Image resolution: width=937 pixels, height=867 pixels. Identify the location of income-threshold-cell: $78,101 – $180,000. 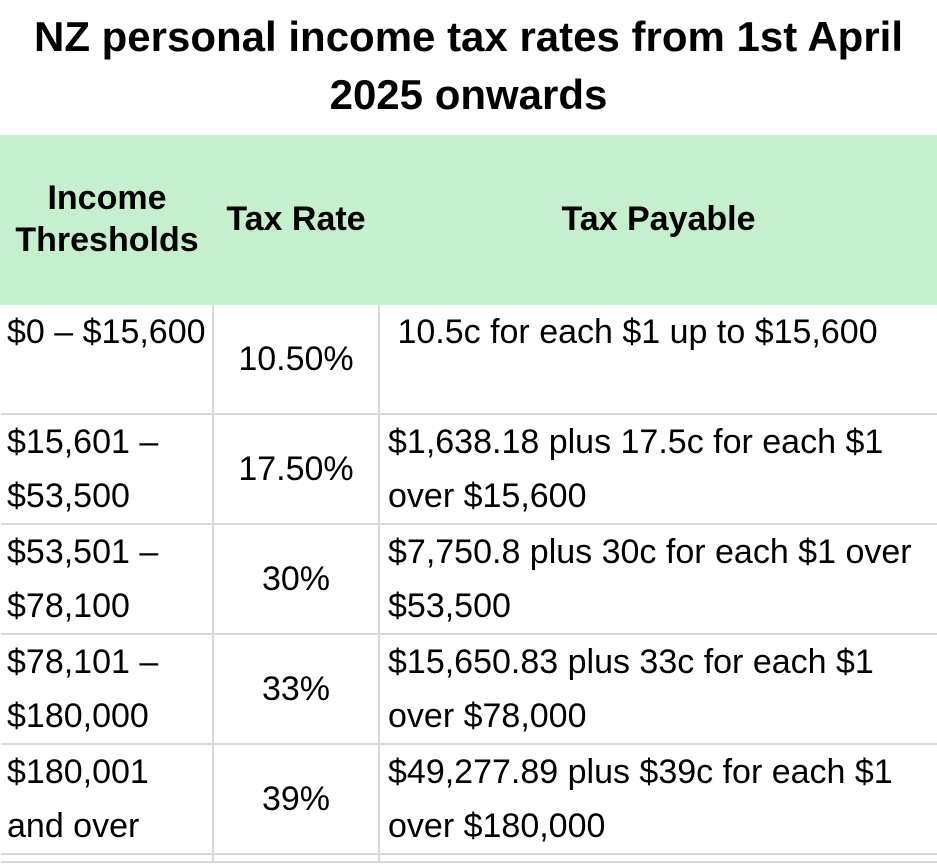
(107, 689).